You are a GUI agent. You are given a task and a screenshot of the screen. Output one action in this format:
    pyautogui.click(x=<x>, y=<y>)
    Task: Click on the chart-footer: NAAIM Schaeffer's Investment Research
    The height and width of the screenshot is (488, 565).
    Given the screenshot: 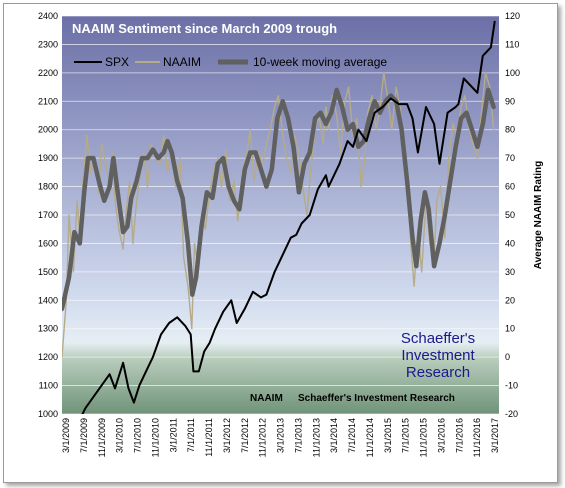 What is the action you would take?
    pyautogui.click(x=352, y=398)
    